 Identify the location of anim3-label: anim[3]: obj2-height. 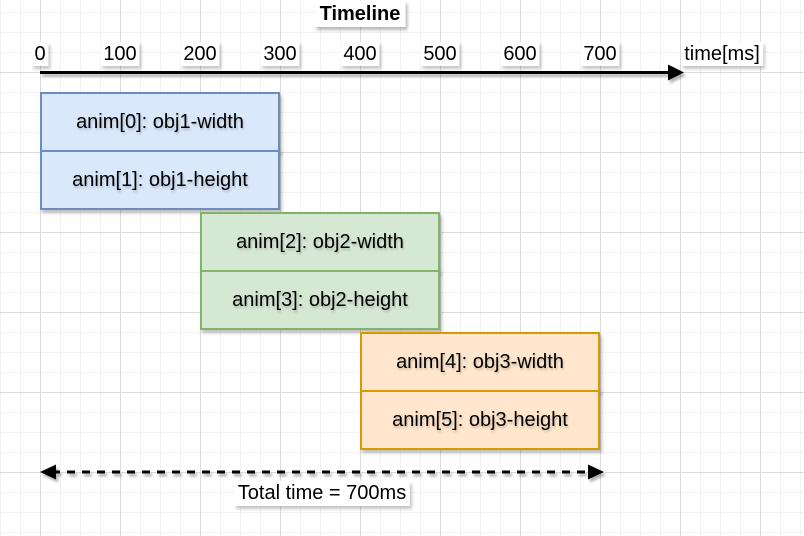
(320, 299).